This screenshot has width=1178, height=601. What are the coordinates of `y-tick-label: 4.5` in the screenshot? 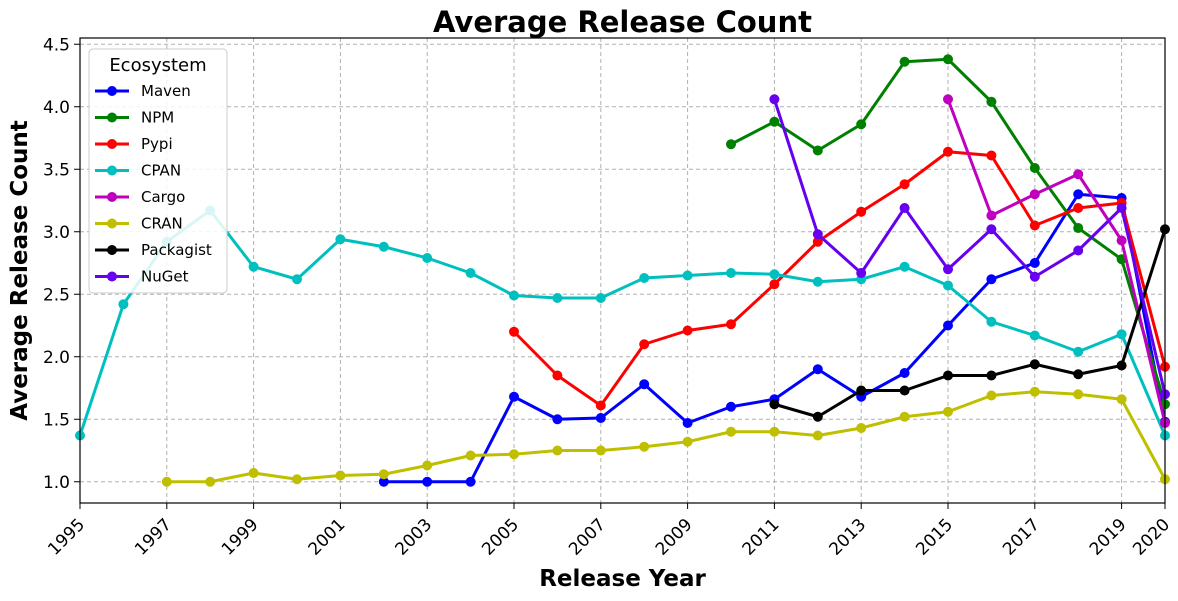 It's located at (56, 45).